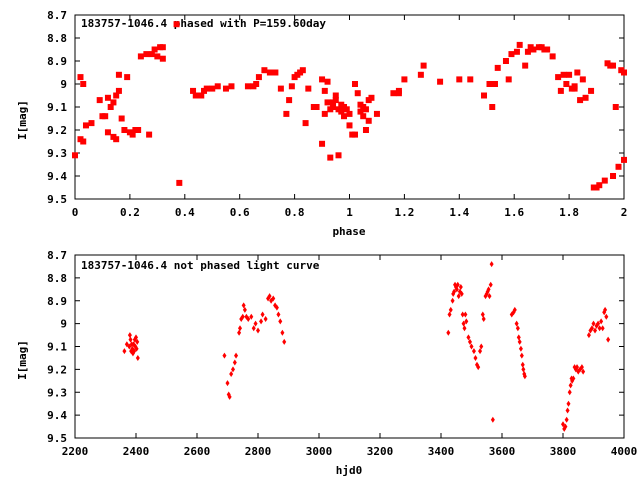 The image size is (640, 480). I want to click on phased-x-axis-label: phase, so click(348, 231).